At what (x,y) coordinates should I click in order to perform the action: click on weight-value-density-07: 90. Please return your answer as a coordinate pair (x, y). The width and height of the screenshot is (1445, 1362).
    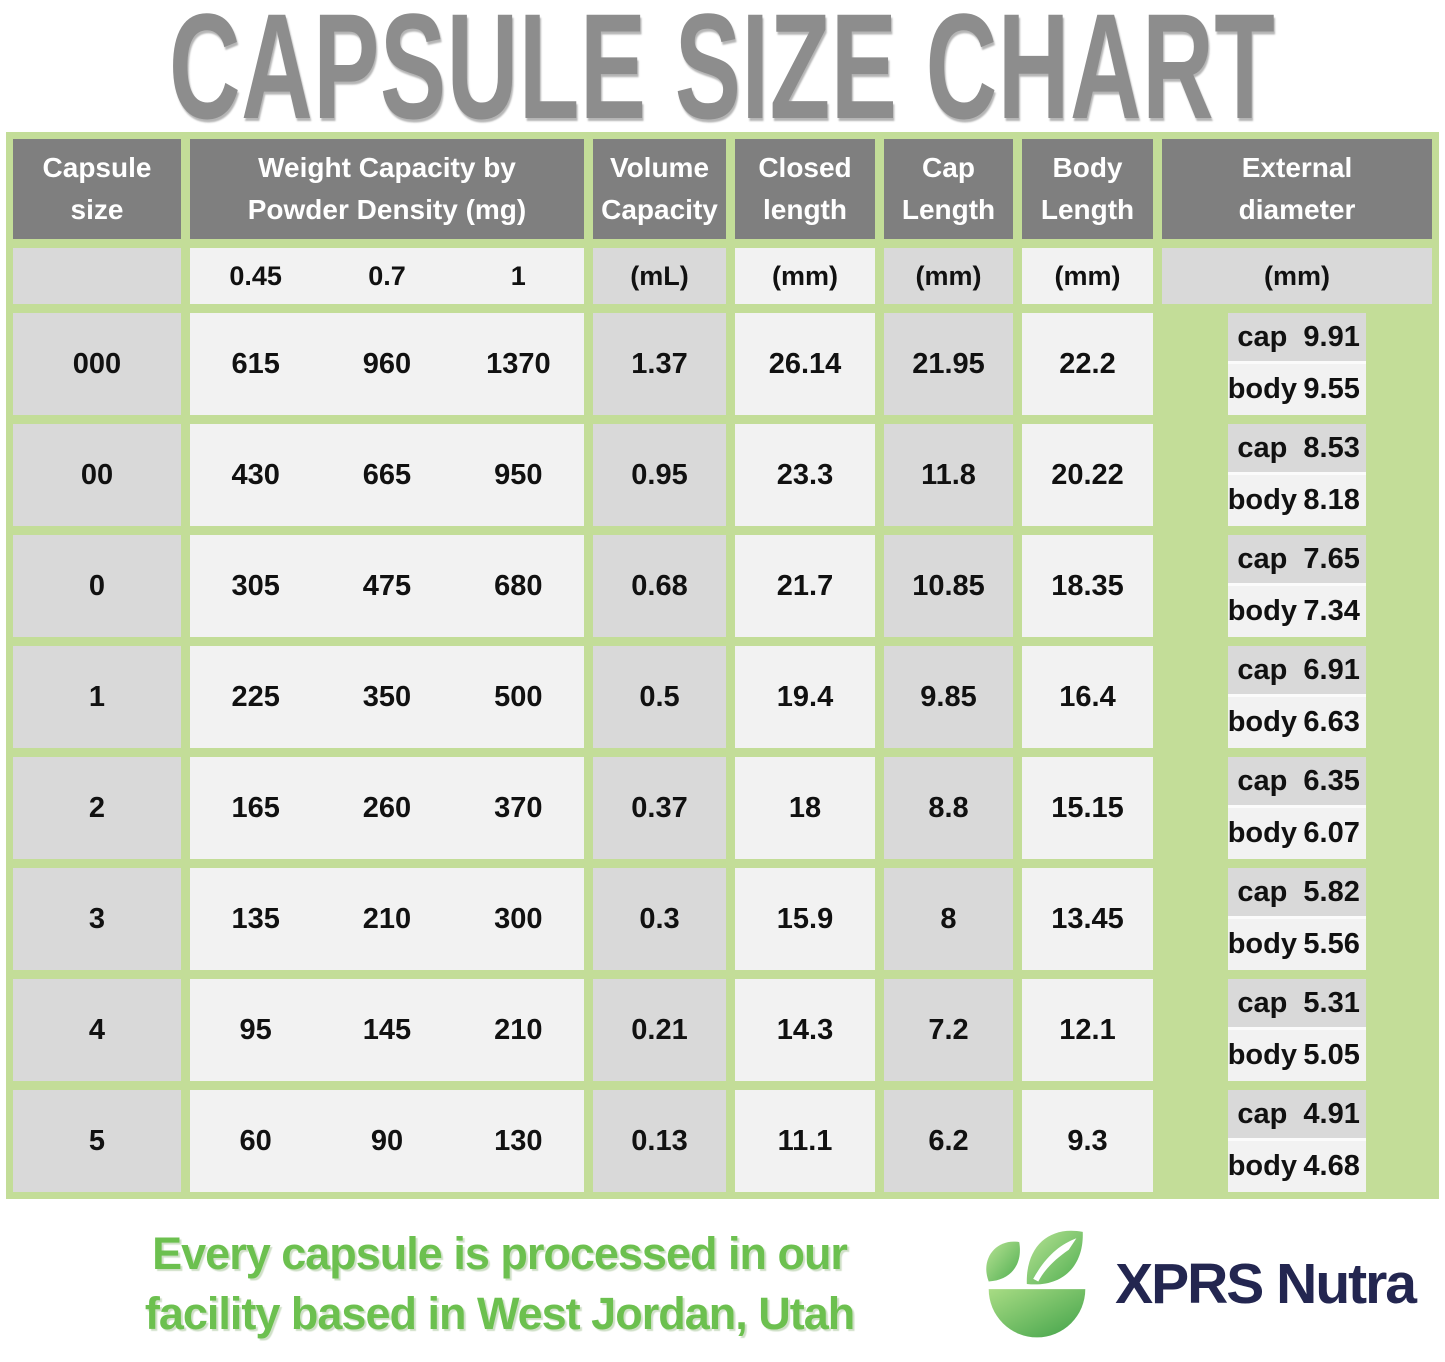
    Looking at the image, I should click on (387, 1140).